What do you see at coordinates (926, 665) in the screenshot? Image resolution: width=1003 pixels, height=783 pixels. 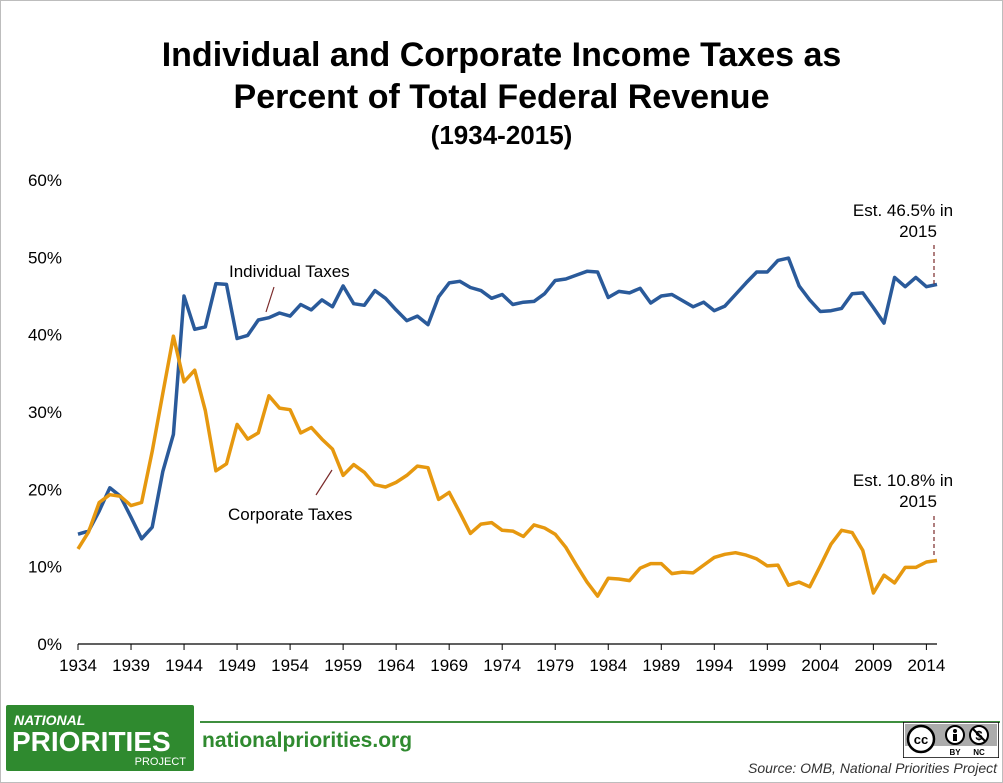 I see `x-tick-label: 2014` at bounding box center [926, 665].